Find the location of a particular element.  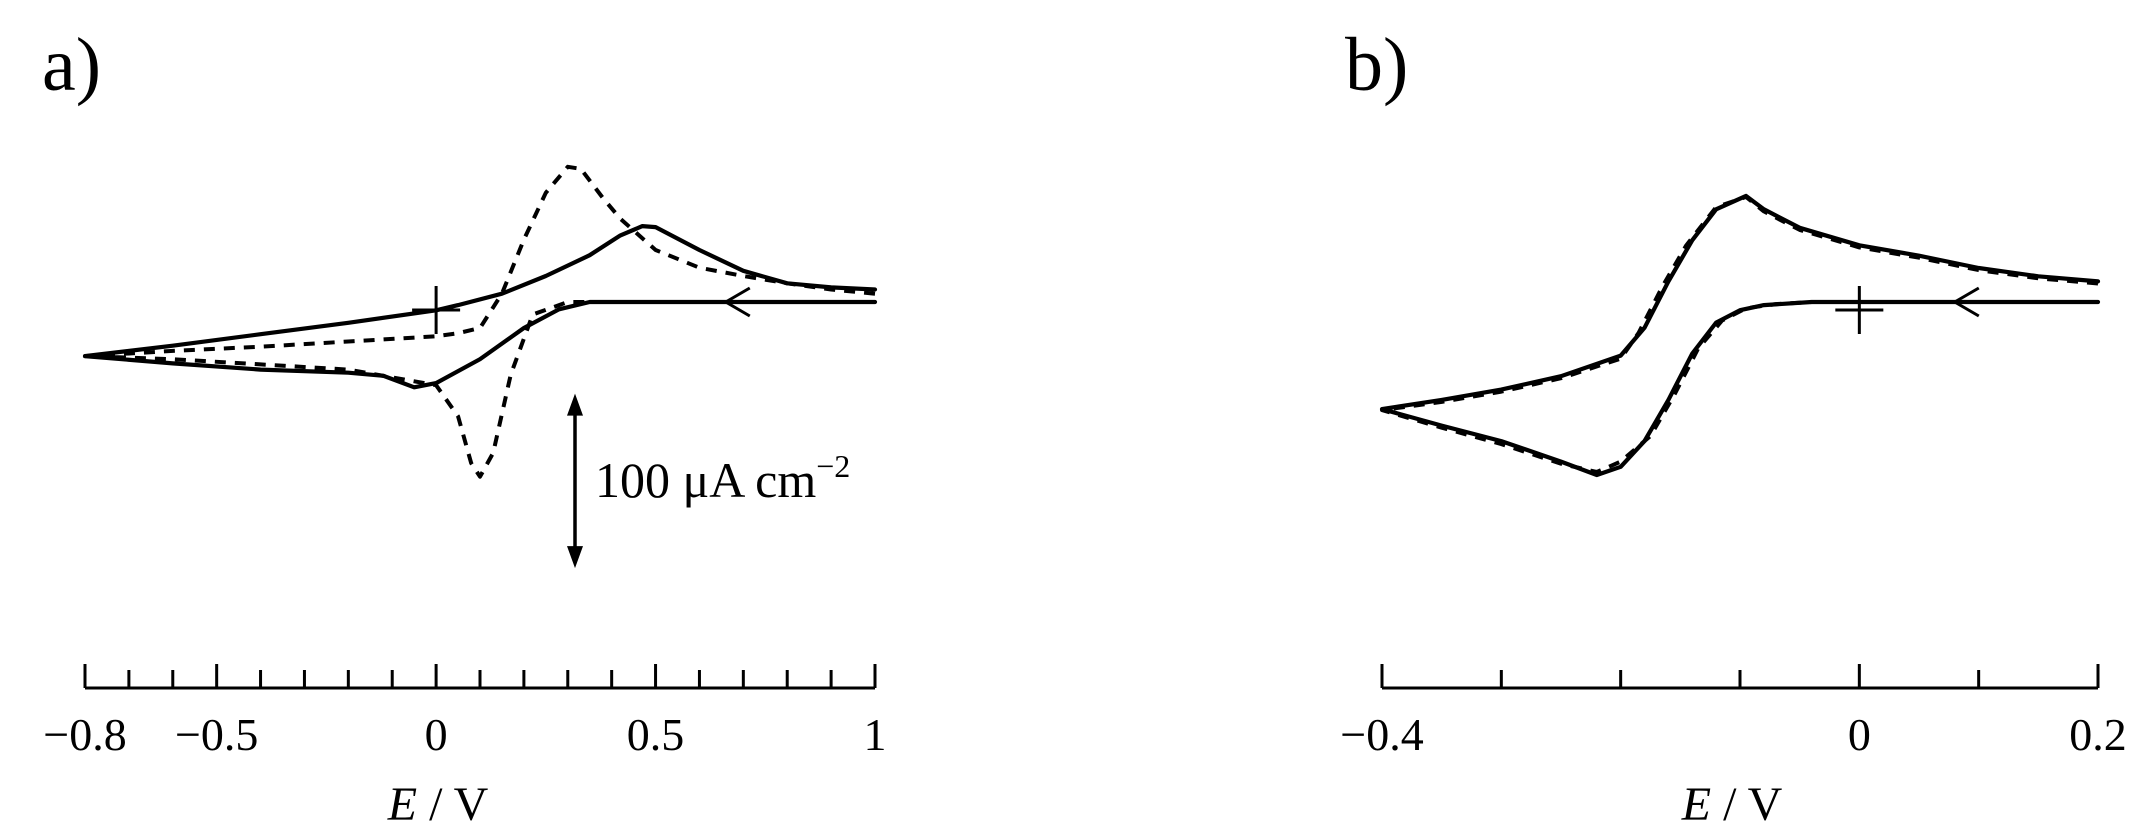

panel-a-scale-bar is located at coordinates (575, 481).